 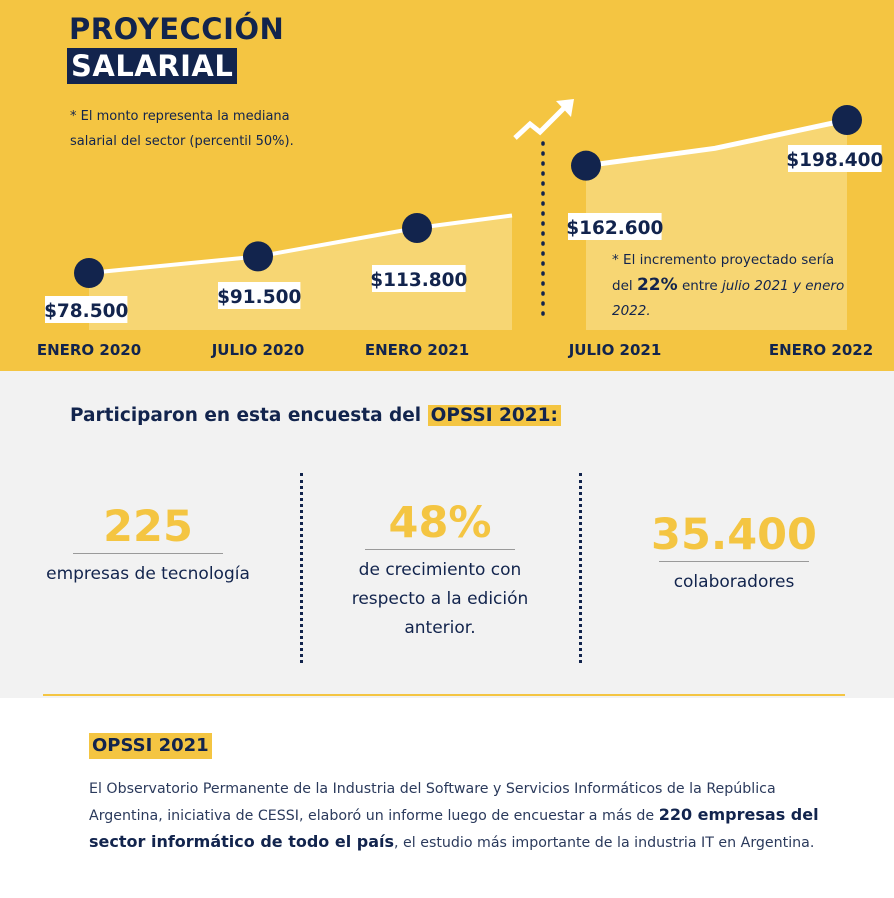 I want to click on data-label: $113.800, so click(x=418, y=280).